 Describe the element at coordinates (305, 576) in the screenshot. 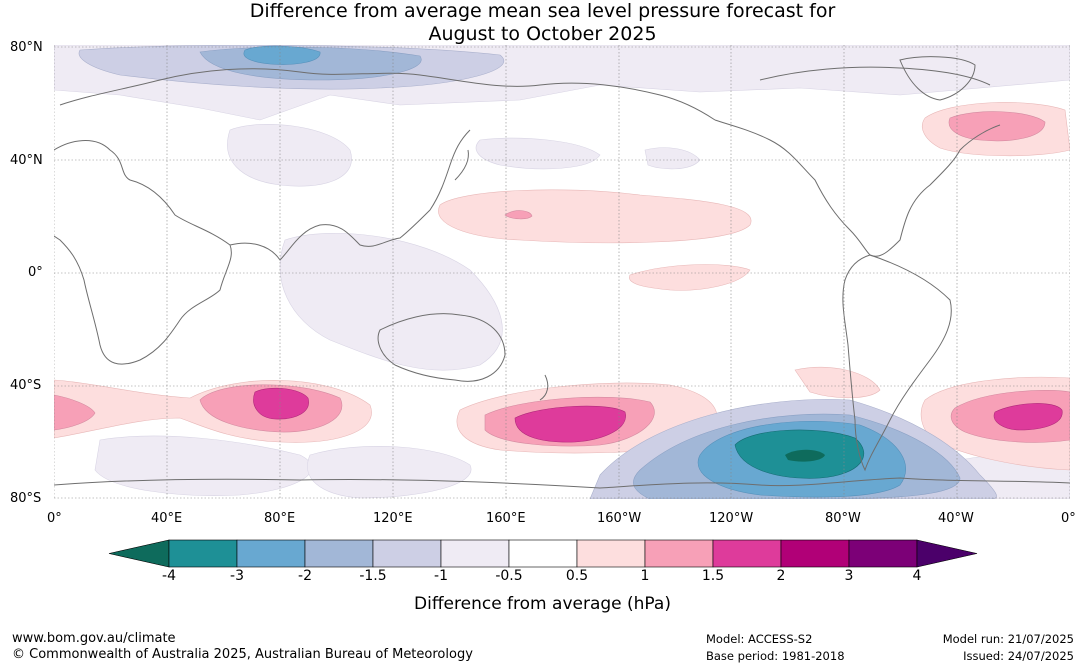

I see `colorbar-tick-label: -2` at that location.